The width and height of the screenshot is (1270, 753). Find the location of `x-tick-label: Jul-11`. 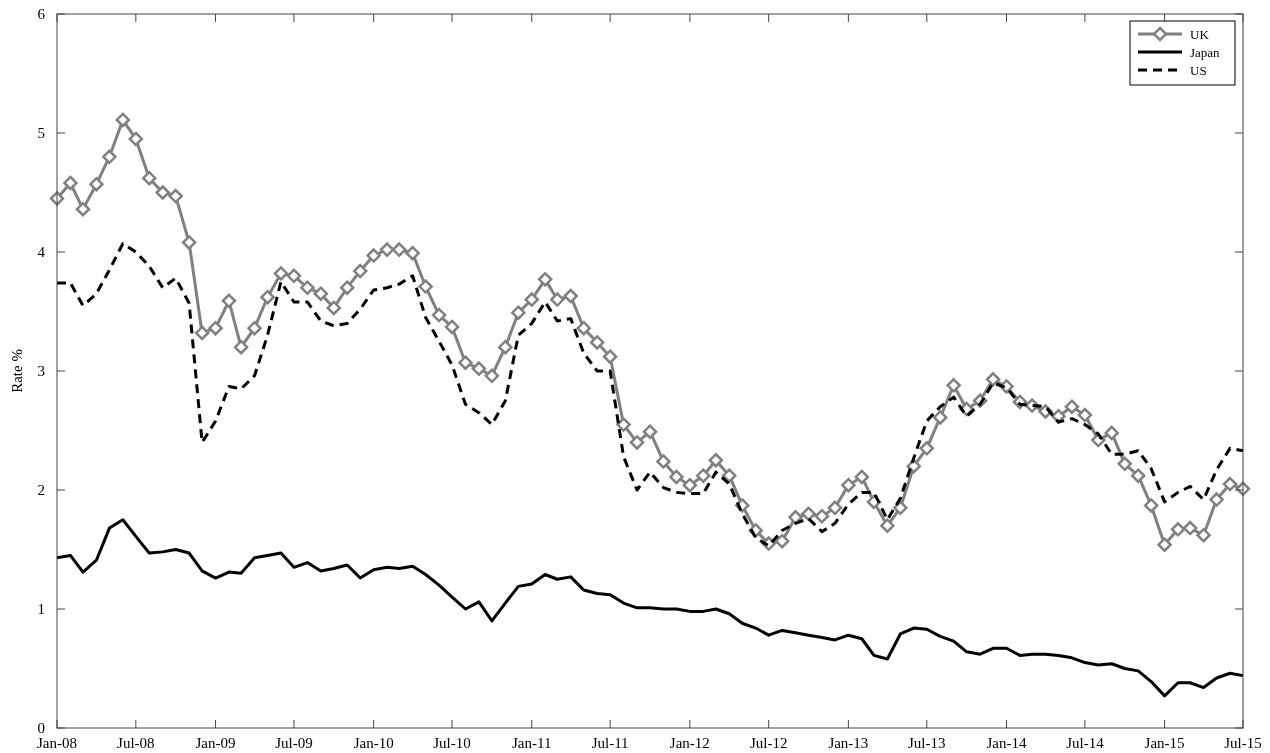

x-tick-label: Jul-11 is located at coordinates (610, 743).